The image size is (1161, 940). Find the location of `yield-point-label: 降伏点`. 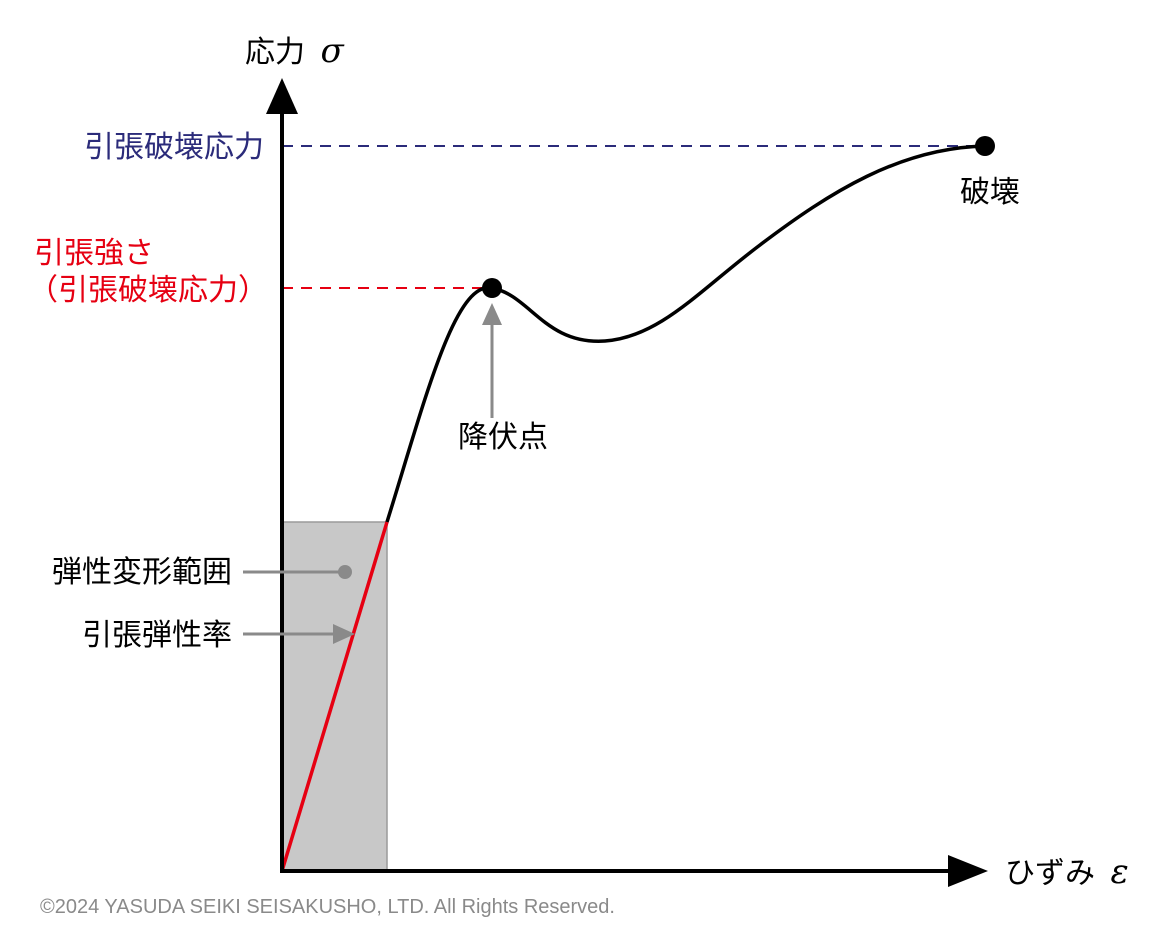

yield-point-label: 降伏点 is located at coordinates (503, 437).